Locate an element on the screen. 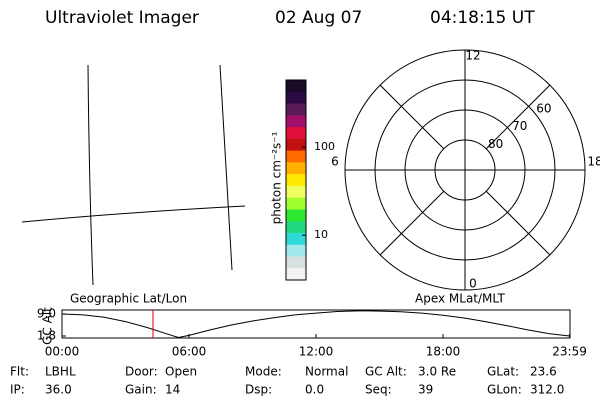 The height and width of the screenshot is (400, 600). lat-label: 80 is located at coordinates (495, 144).